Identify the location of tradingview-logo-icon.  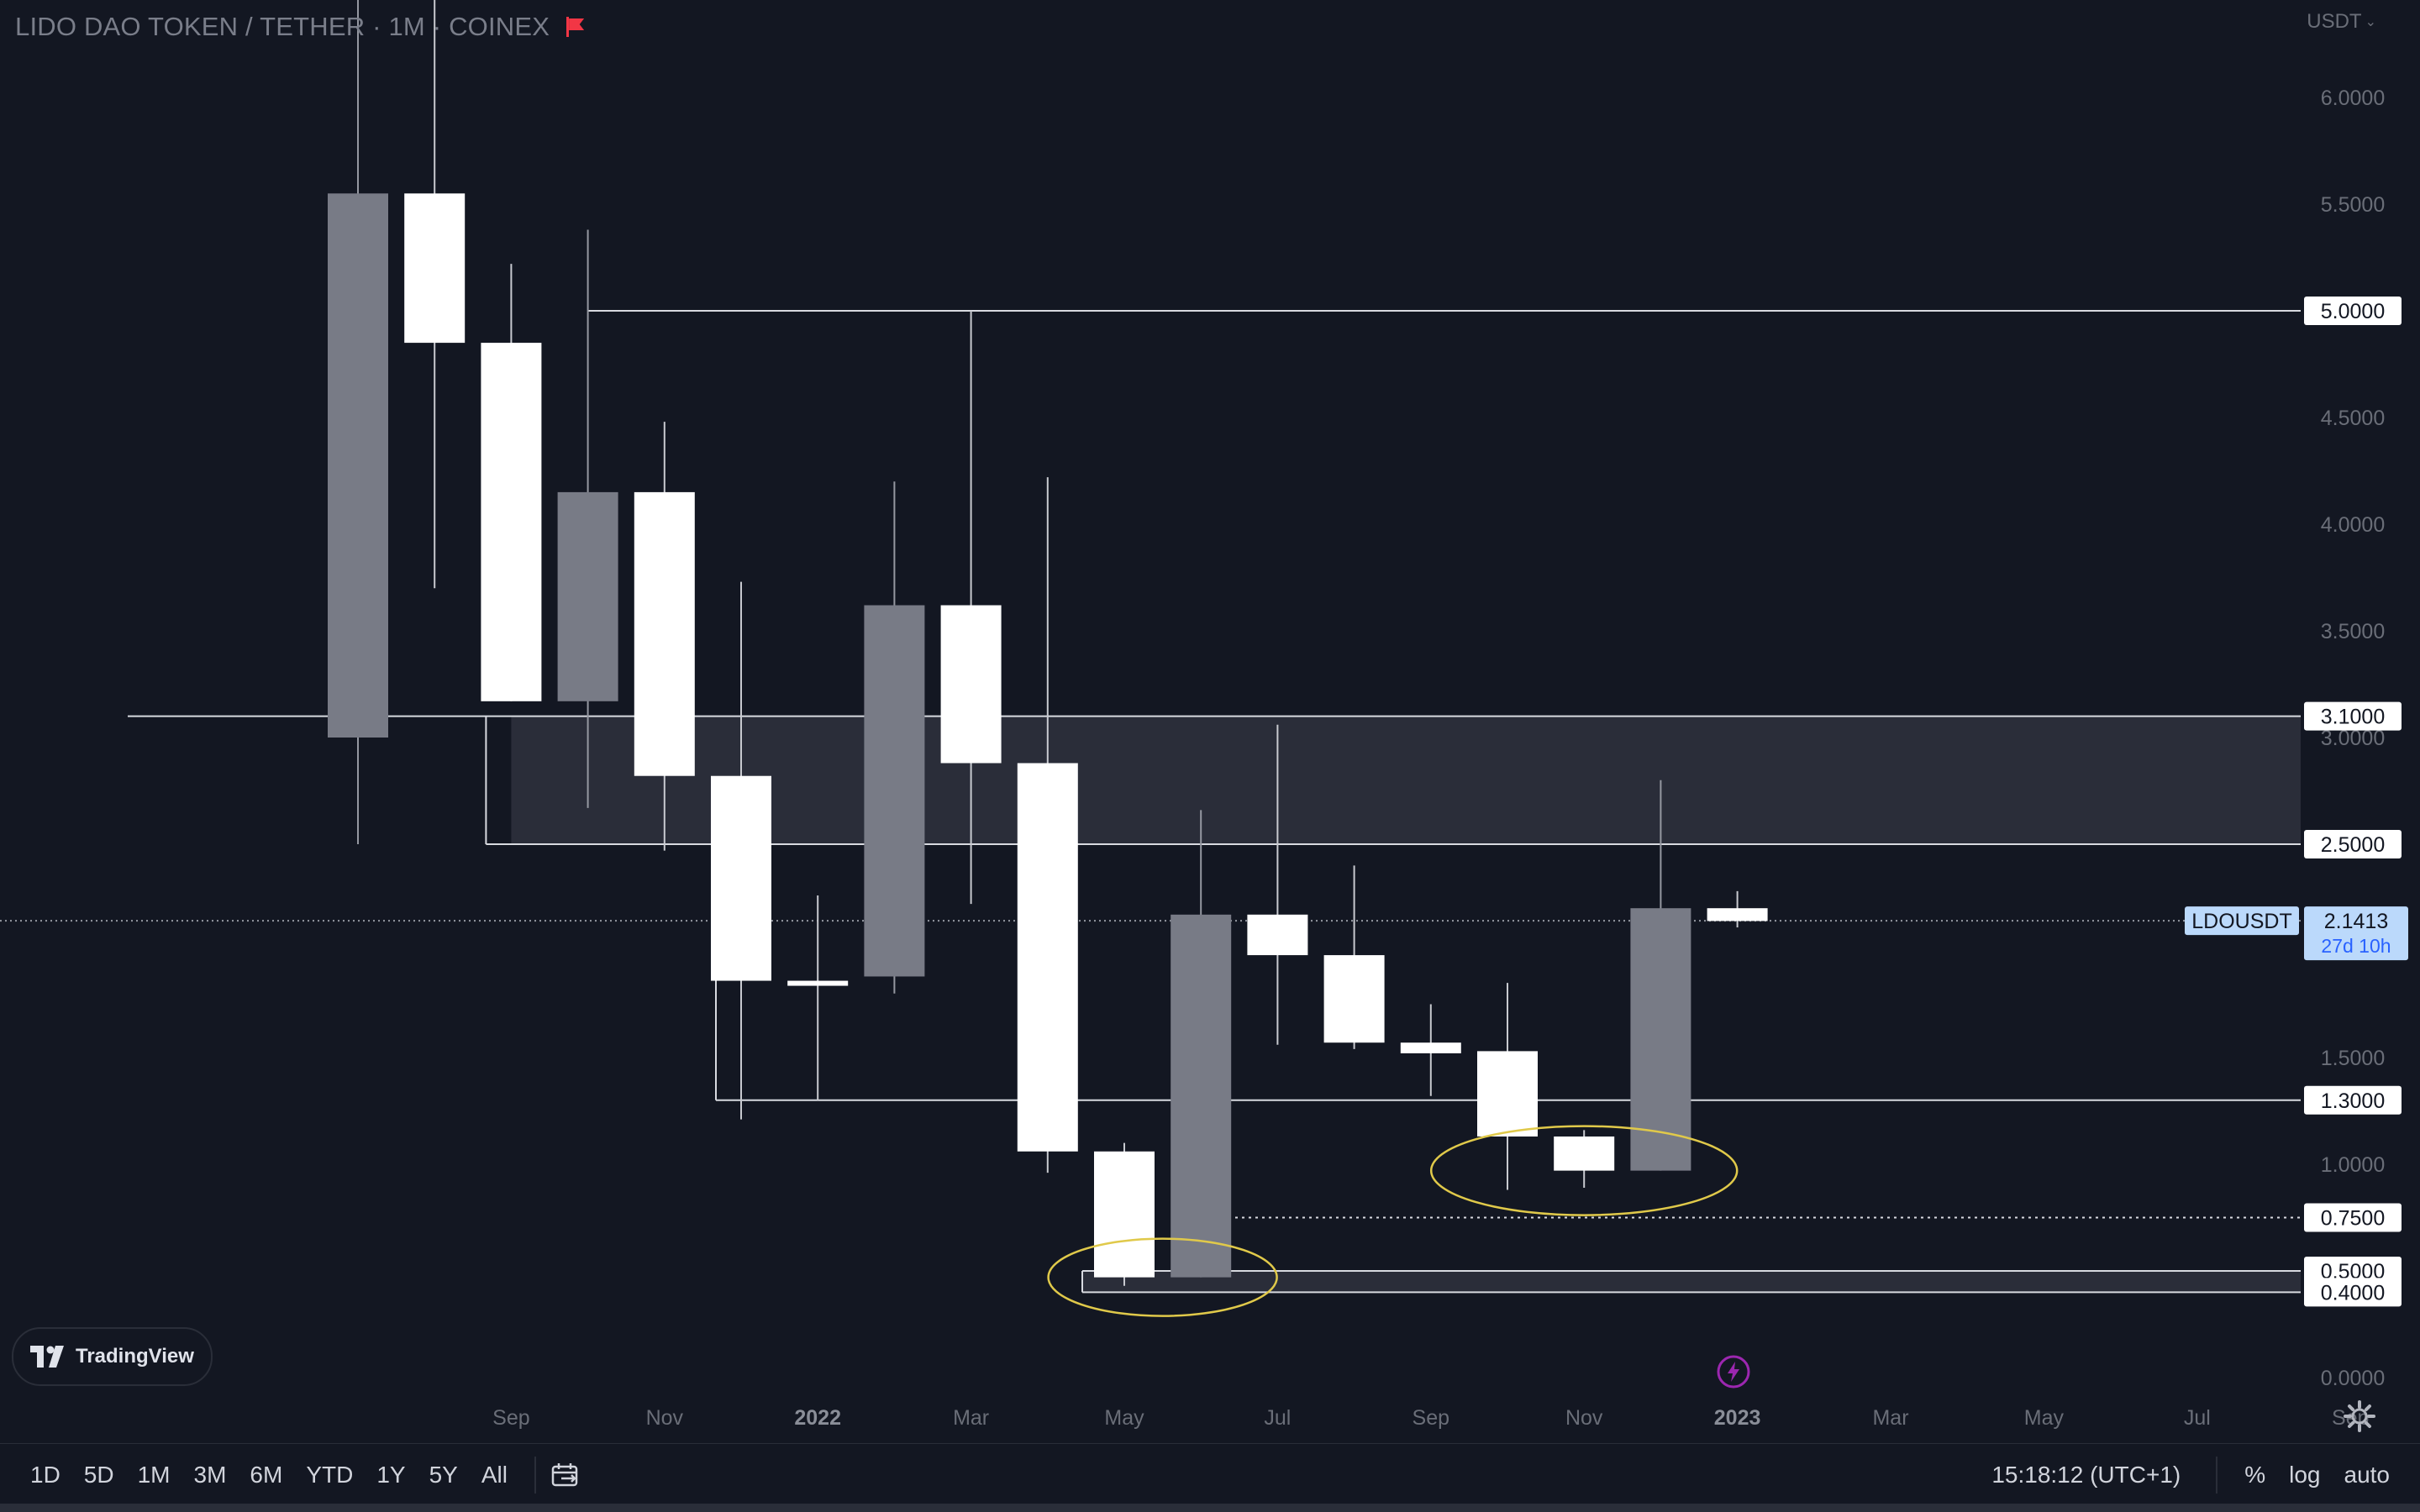
(47, 1357).